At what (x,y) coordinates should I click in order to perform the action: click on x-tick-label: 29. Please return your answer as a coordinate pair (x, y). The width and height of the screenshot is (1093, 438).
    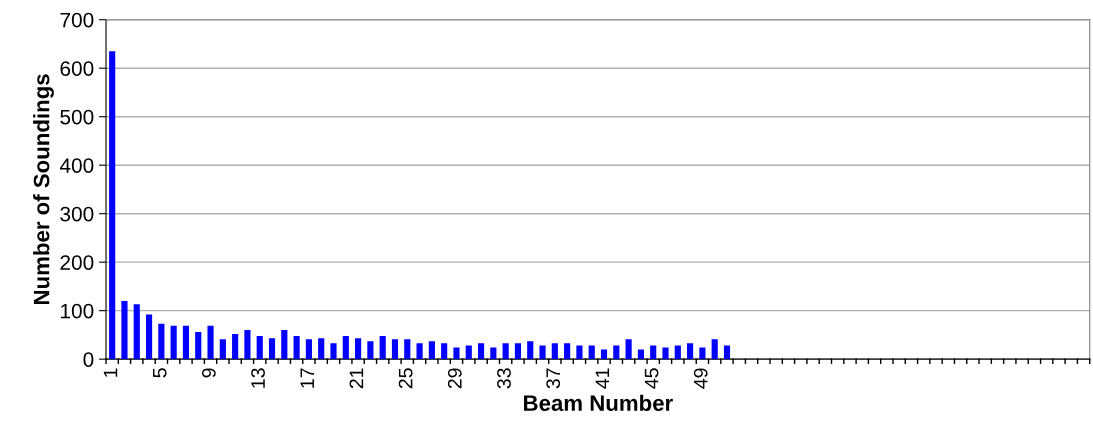
    Looking at the image, I should click on (454, 378).